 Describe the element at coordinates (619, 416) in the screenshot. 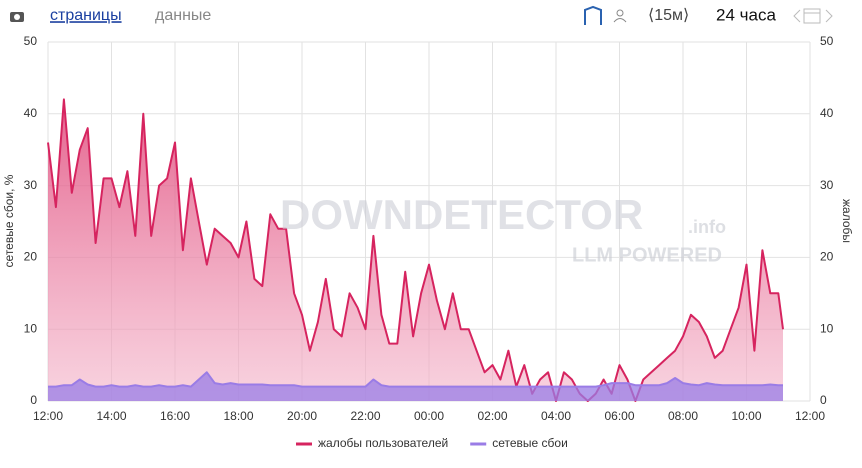

I see `x-tick-label: 06:00` at that location.